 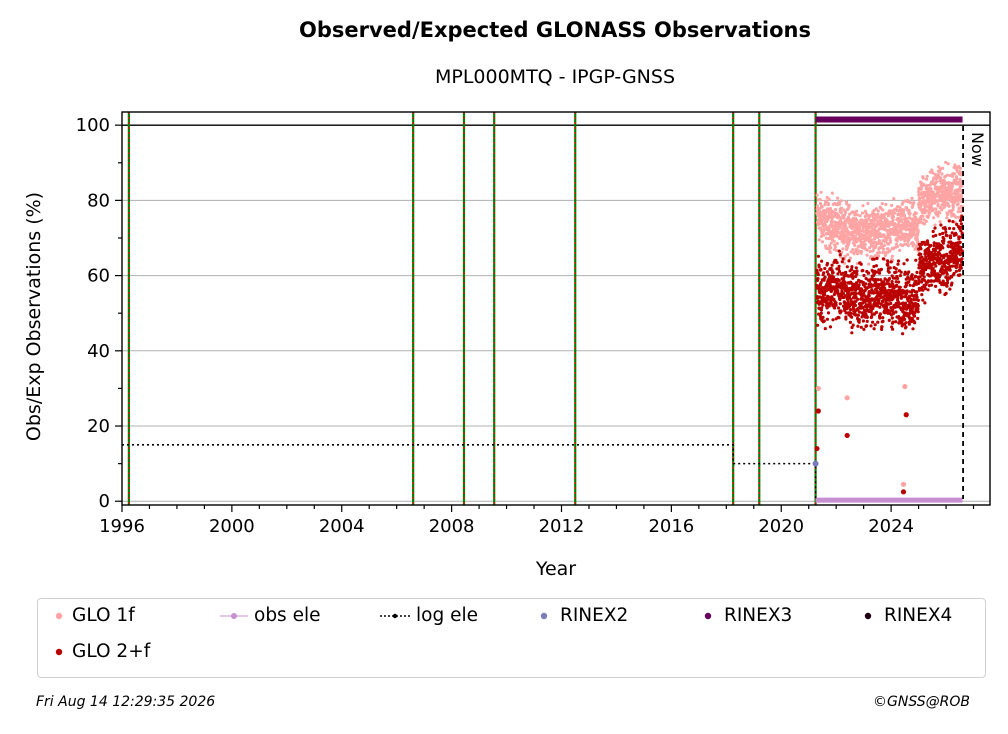 What do you see at coordinates (745, 615) in the screenshot?
I see `legend-item-rinex3: RINEX3` at bounding box center [745, 615].